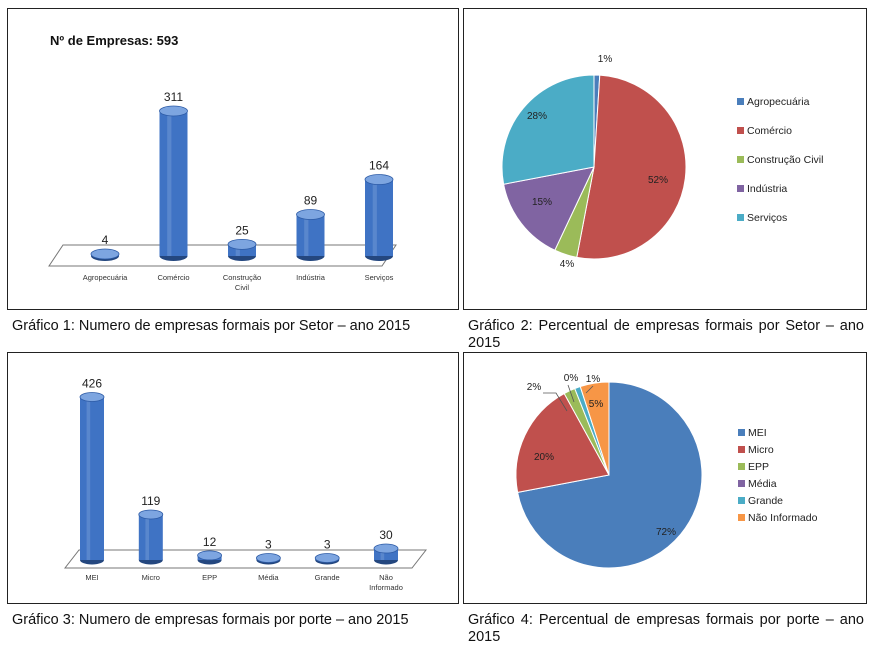 The image size is (869, 651). I want to click on legend-label-servicos: Serviços, so click(767, 218).